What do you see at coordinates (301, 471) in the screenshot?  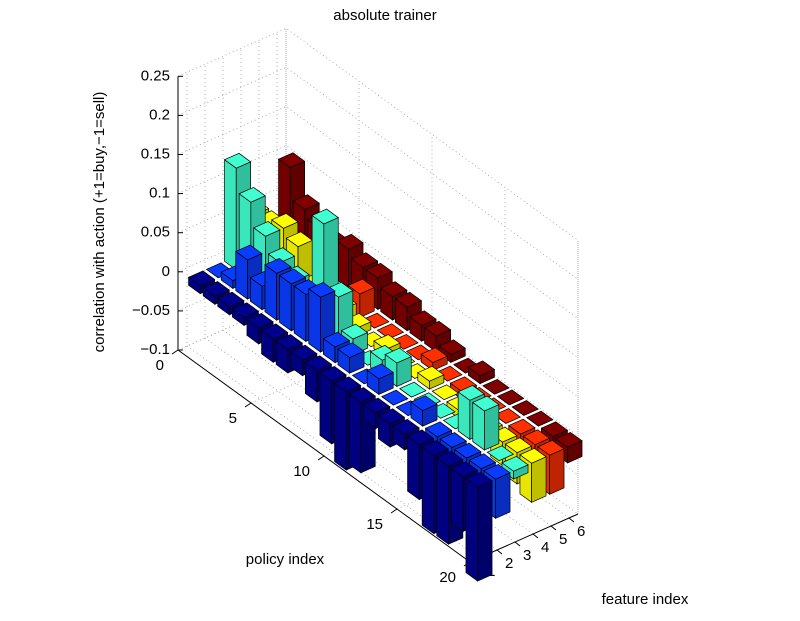 I see `x-tick-label: 10` at bounding box center [301, 471].